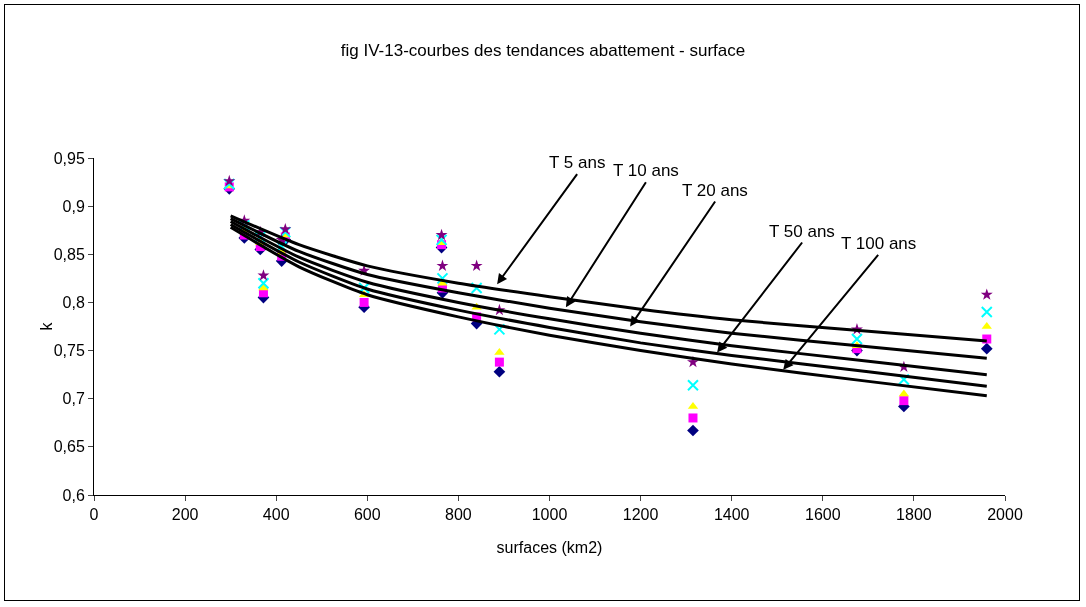 The image size is (1086, 607). Describe the element at coordinates (69, 351) in the screenshot. I see `y-tick-label: 0,75` at that location.